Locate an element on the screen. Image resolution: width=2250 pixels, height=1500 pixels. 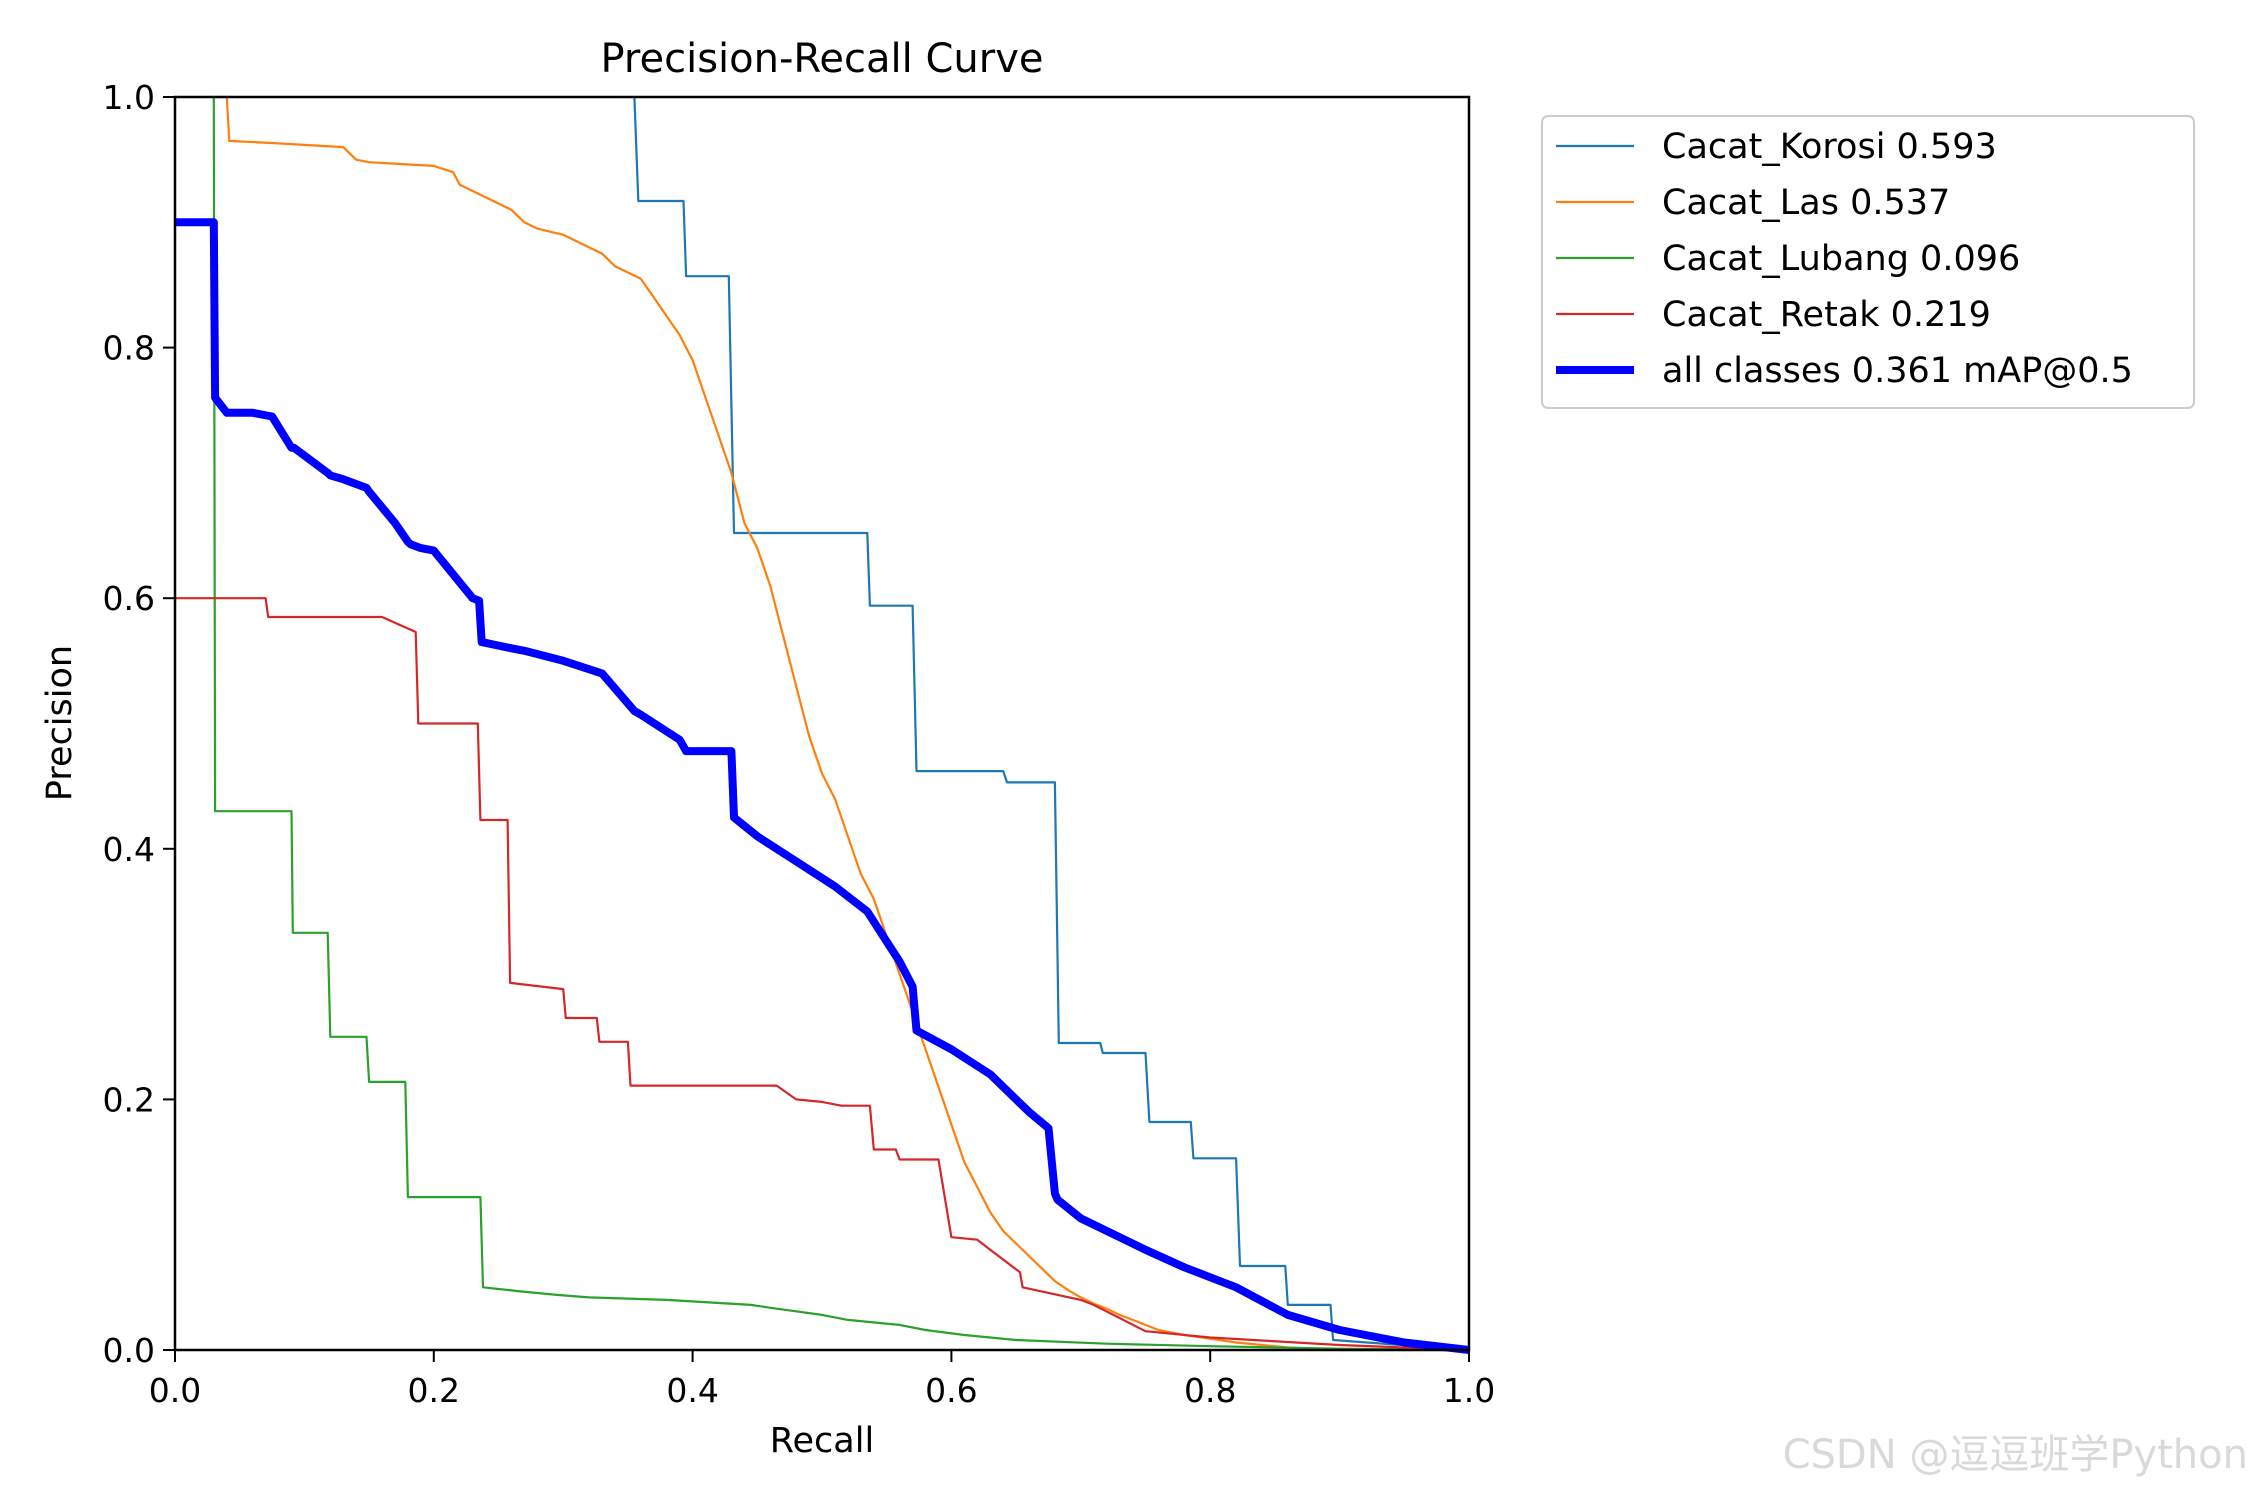
chart-title: Precision-Recall Curve is located at coordinates (822, 59).